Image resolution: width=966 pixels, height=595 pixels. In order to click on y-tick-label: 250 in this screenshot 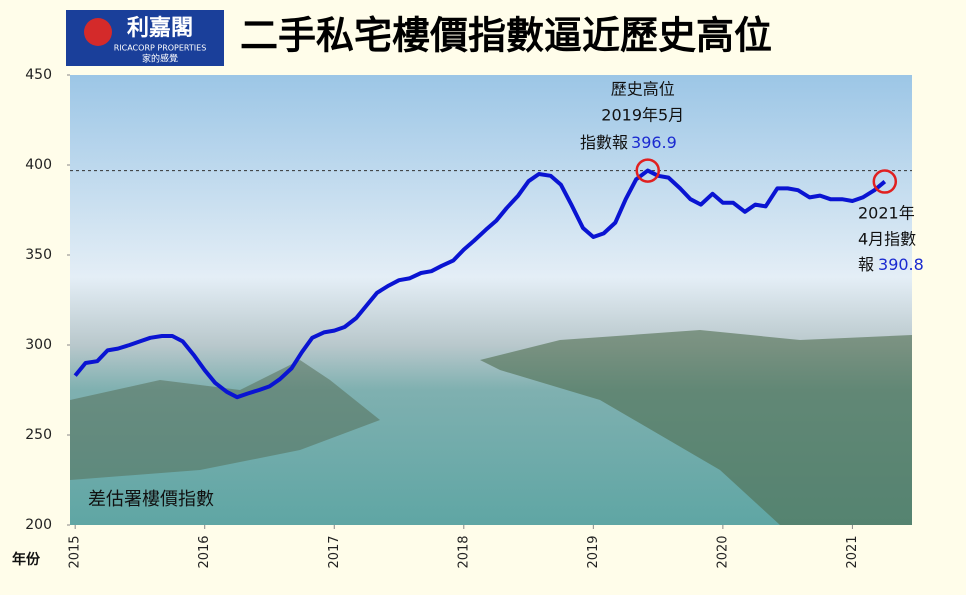, I will do `click(38, 435)`.